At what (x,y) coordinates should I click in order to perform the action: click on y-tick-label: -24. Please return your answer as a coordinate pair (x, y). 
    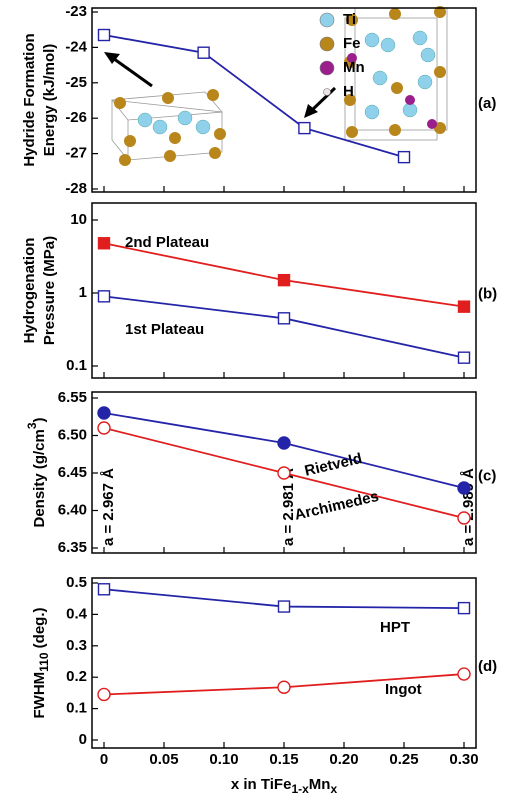
    Looking at the image, I should click on (76, 46).